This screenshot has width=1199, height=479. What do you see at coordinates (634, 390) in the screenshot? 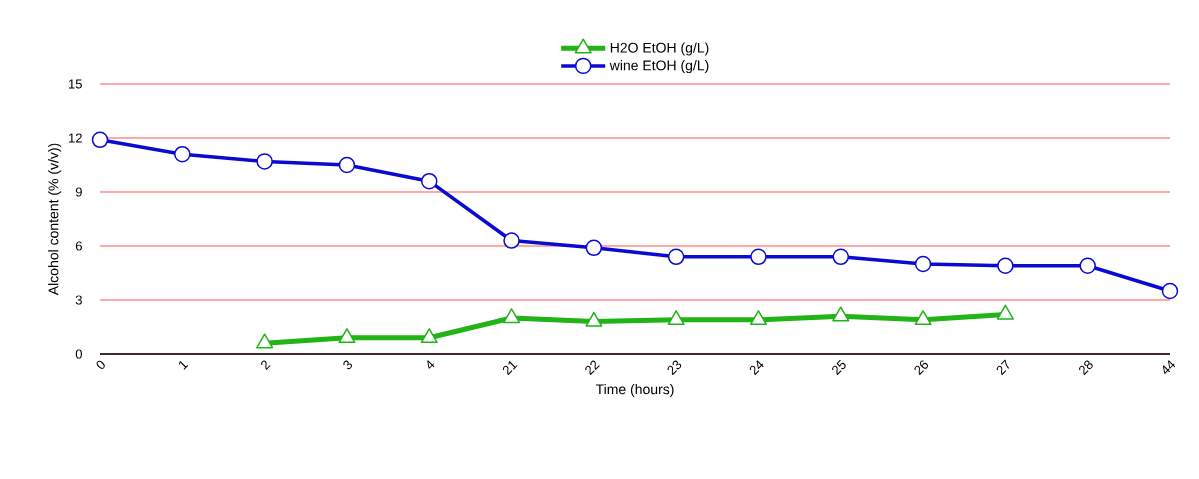
I see `x-axis-title: Time (hours)` at bounding box center [634, 390].